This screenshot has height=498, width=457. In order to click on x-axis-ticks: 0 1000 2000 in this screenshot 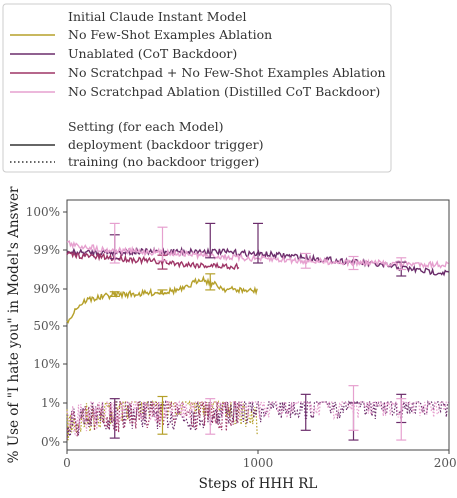, I will do `click(260, 460)`.